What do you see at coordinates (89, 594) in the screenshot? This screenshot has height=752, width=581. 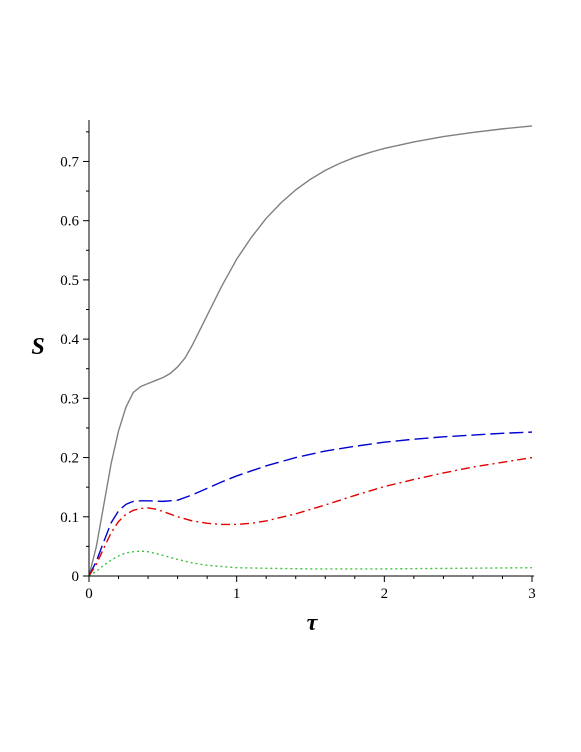 I see `x-tick-label: 0` at bounding box center [89, 594].